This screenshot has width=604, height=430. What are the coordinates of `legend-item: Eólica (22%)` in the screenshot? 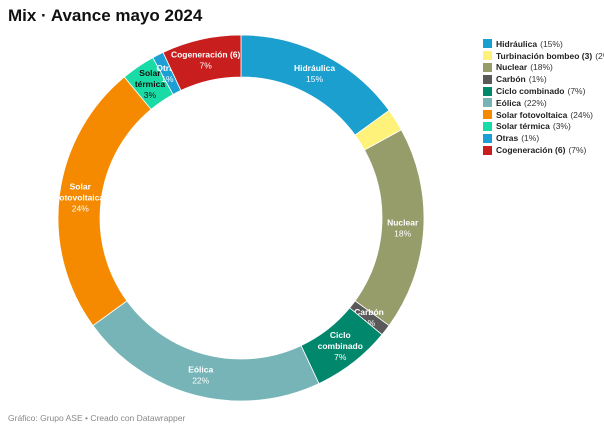 It's located at (543, 103).